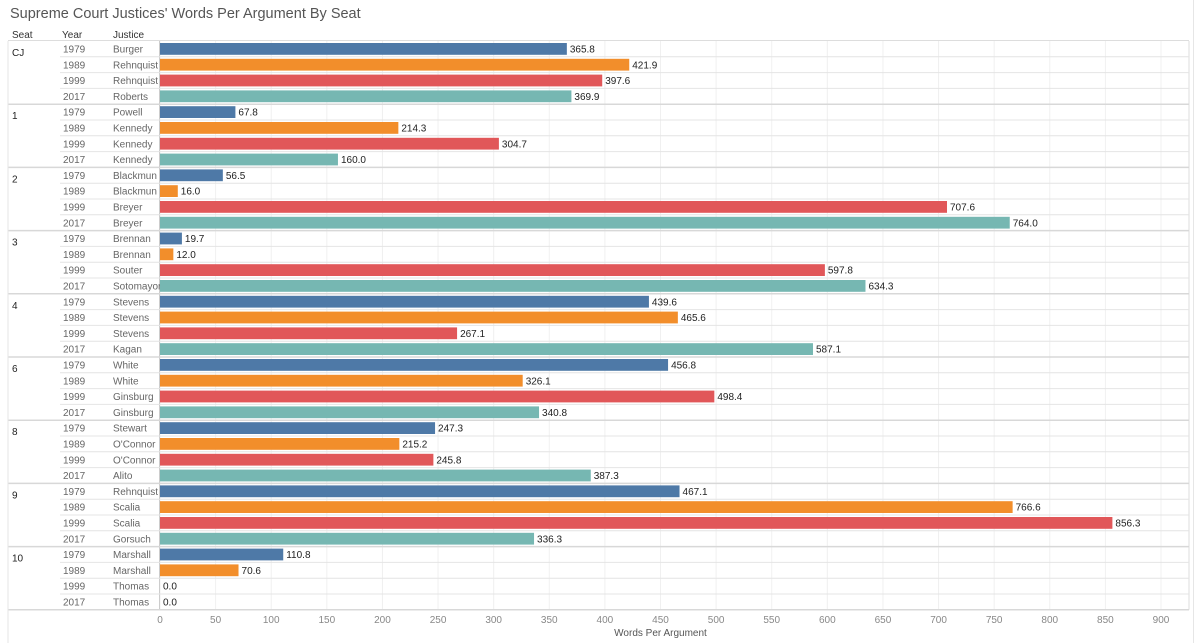  I want to click on x-tick-label: 150, so click(326, 620).